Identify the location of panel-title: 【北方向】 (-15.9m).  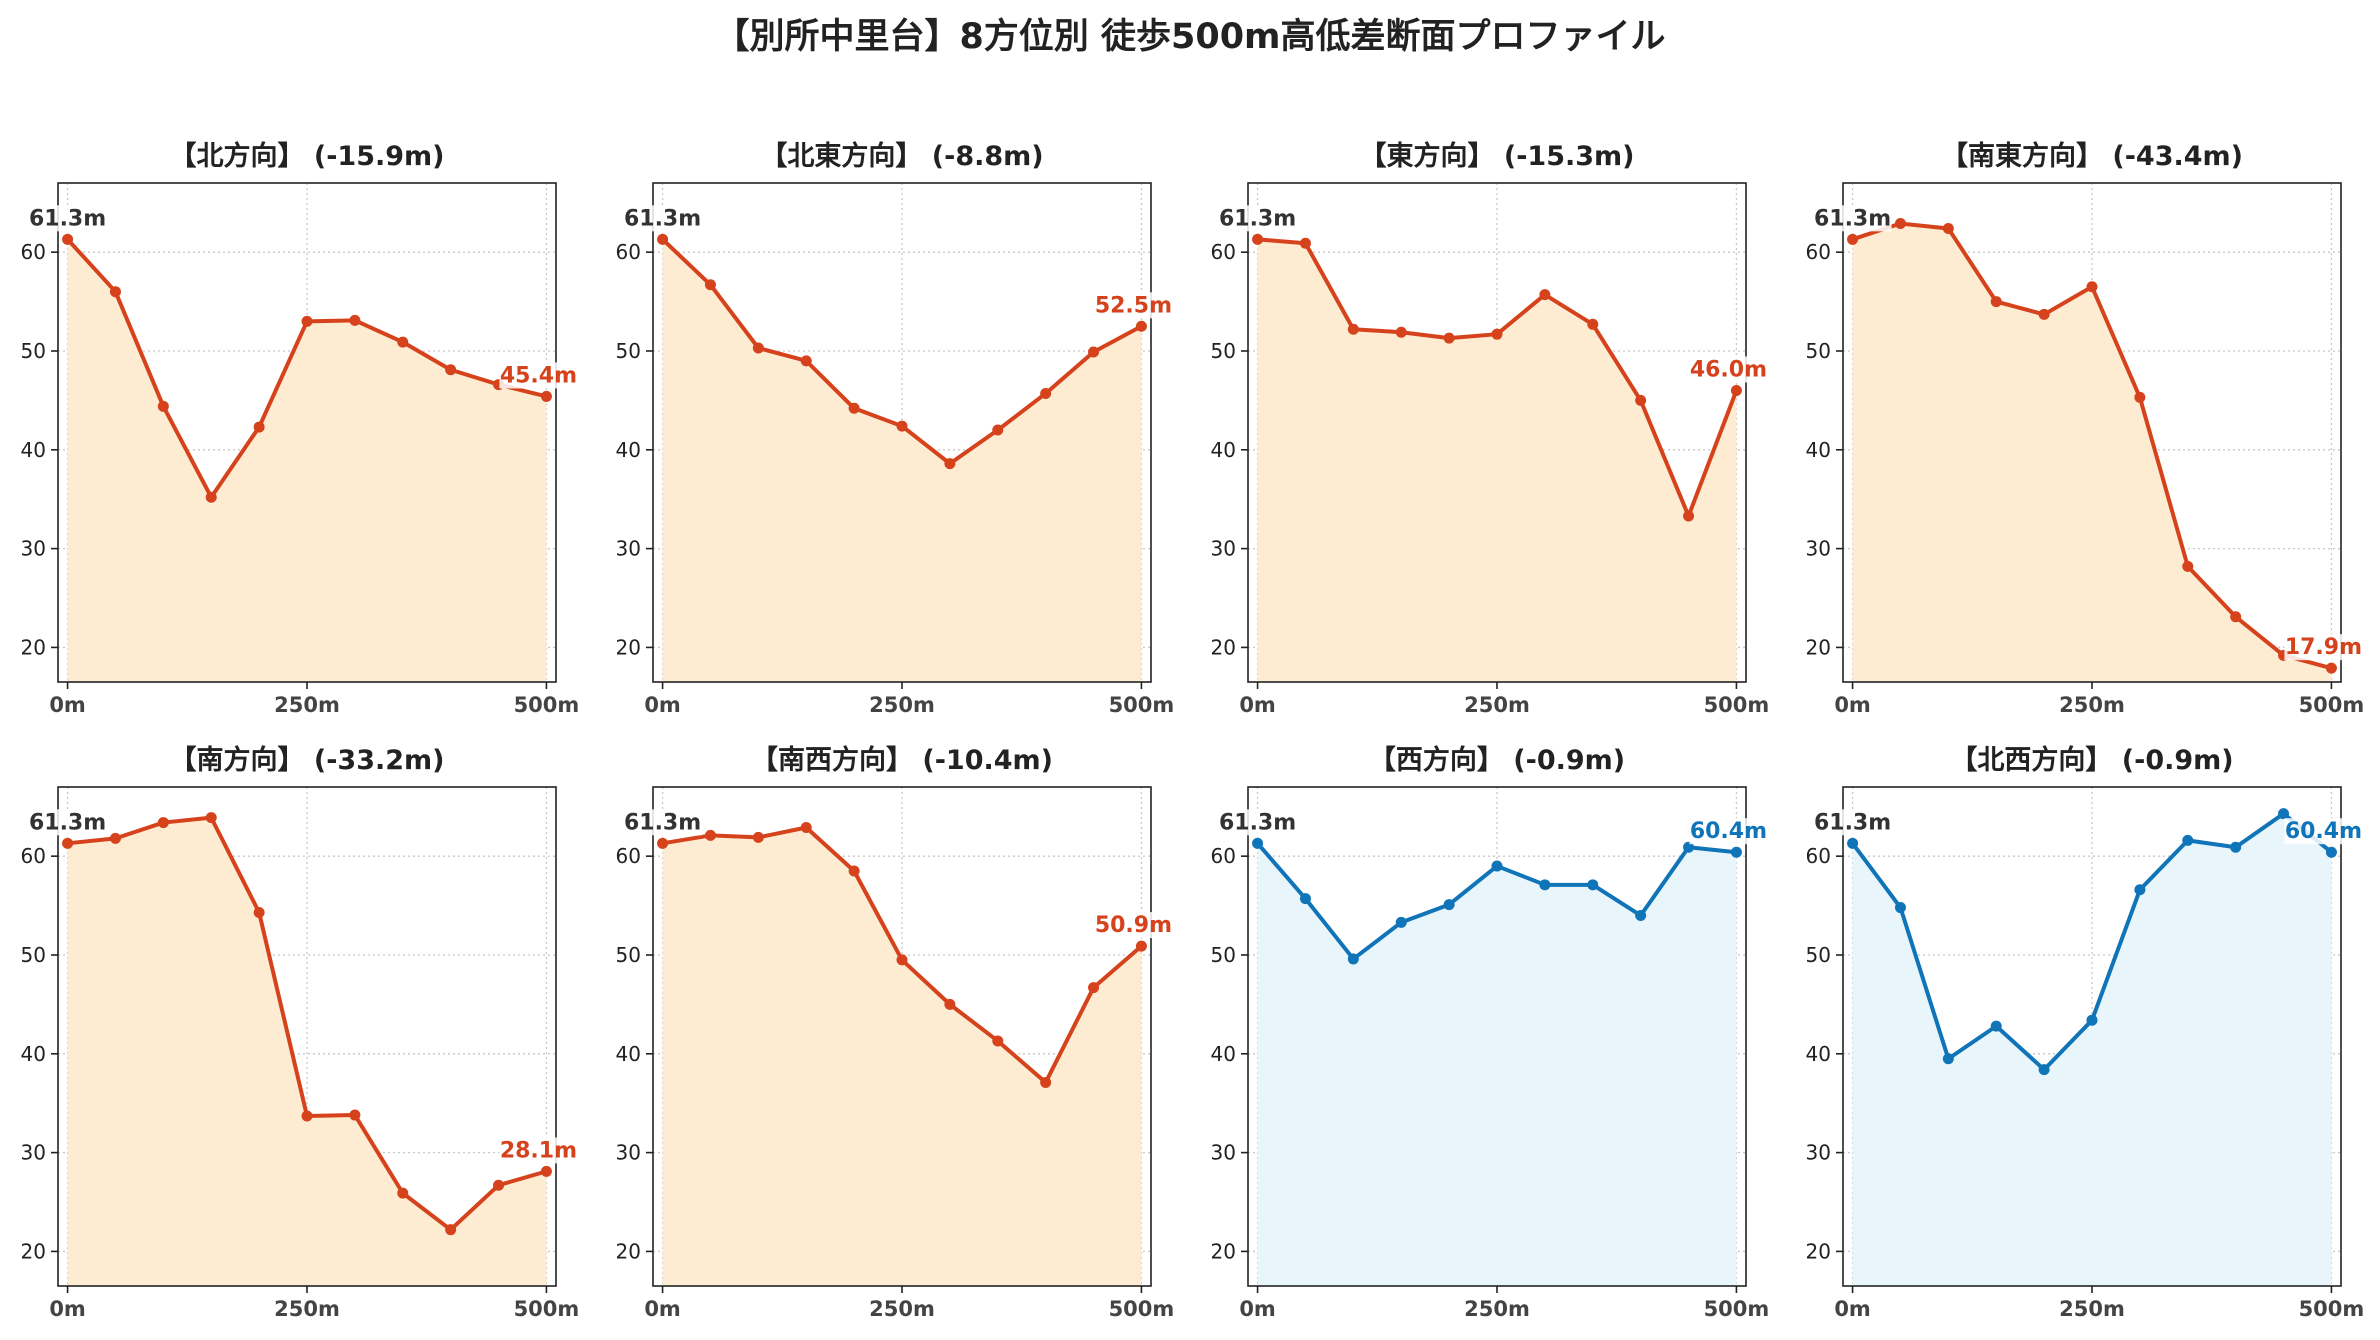
(306, 156).